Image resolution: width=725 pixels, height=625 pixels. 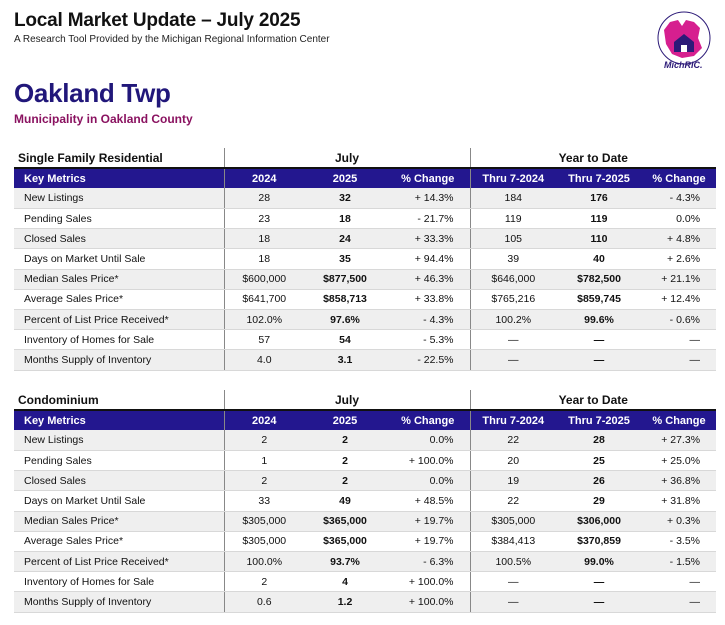 What do you see at coordinates (513, 219) in the screenshot?
I see `metric-value: 119` at bounding box center [513, 219].